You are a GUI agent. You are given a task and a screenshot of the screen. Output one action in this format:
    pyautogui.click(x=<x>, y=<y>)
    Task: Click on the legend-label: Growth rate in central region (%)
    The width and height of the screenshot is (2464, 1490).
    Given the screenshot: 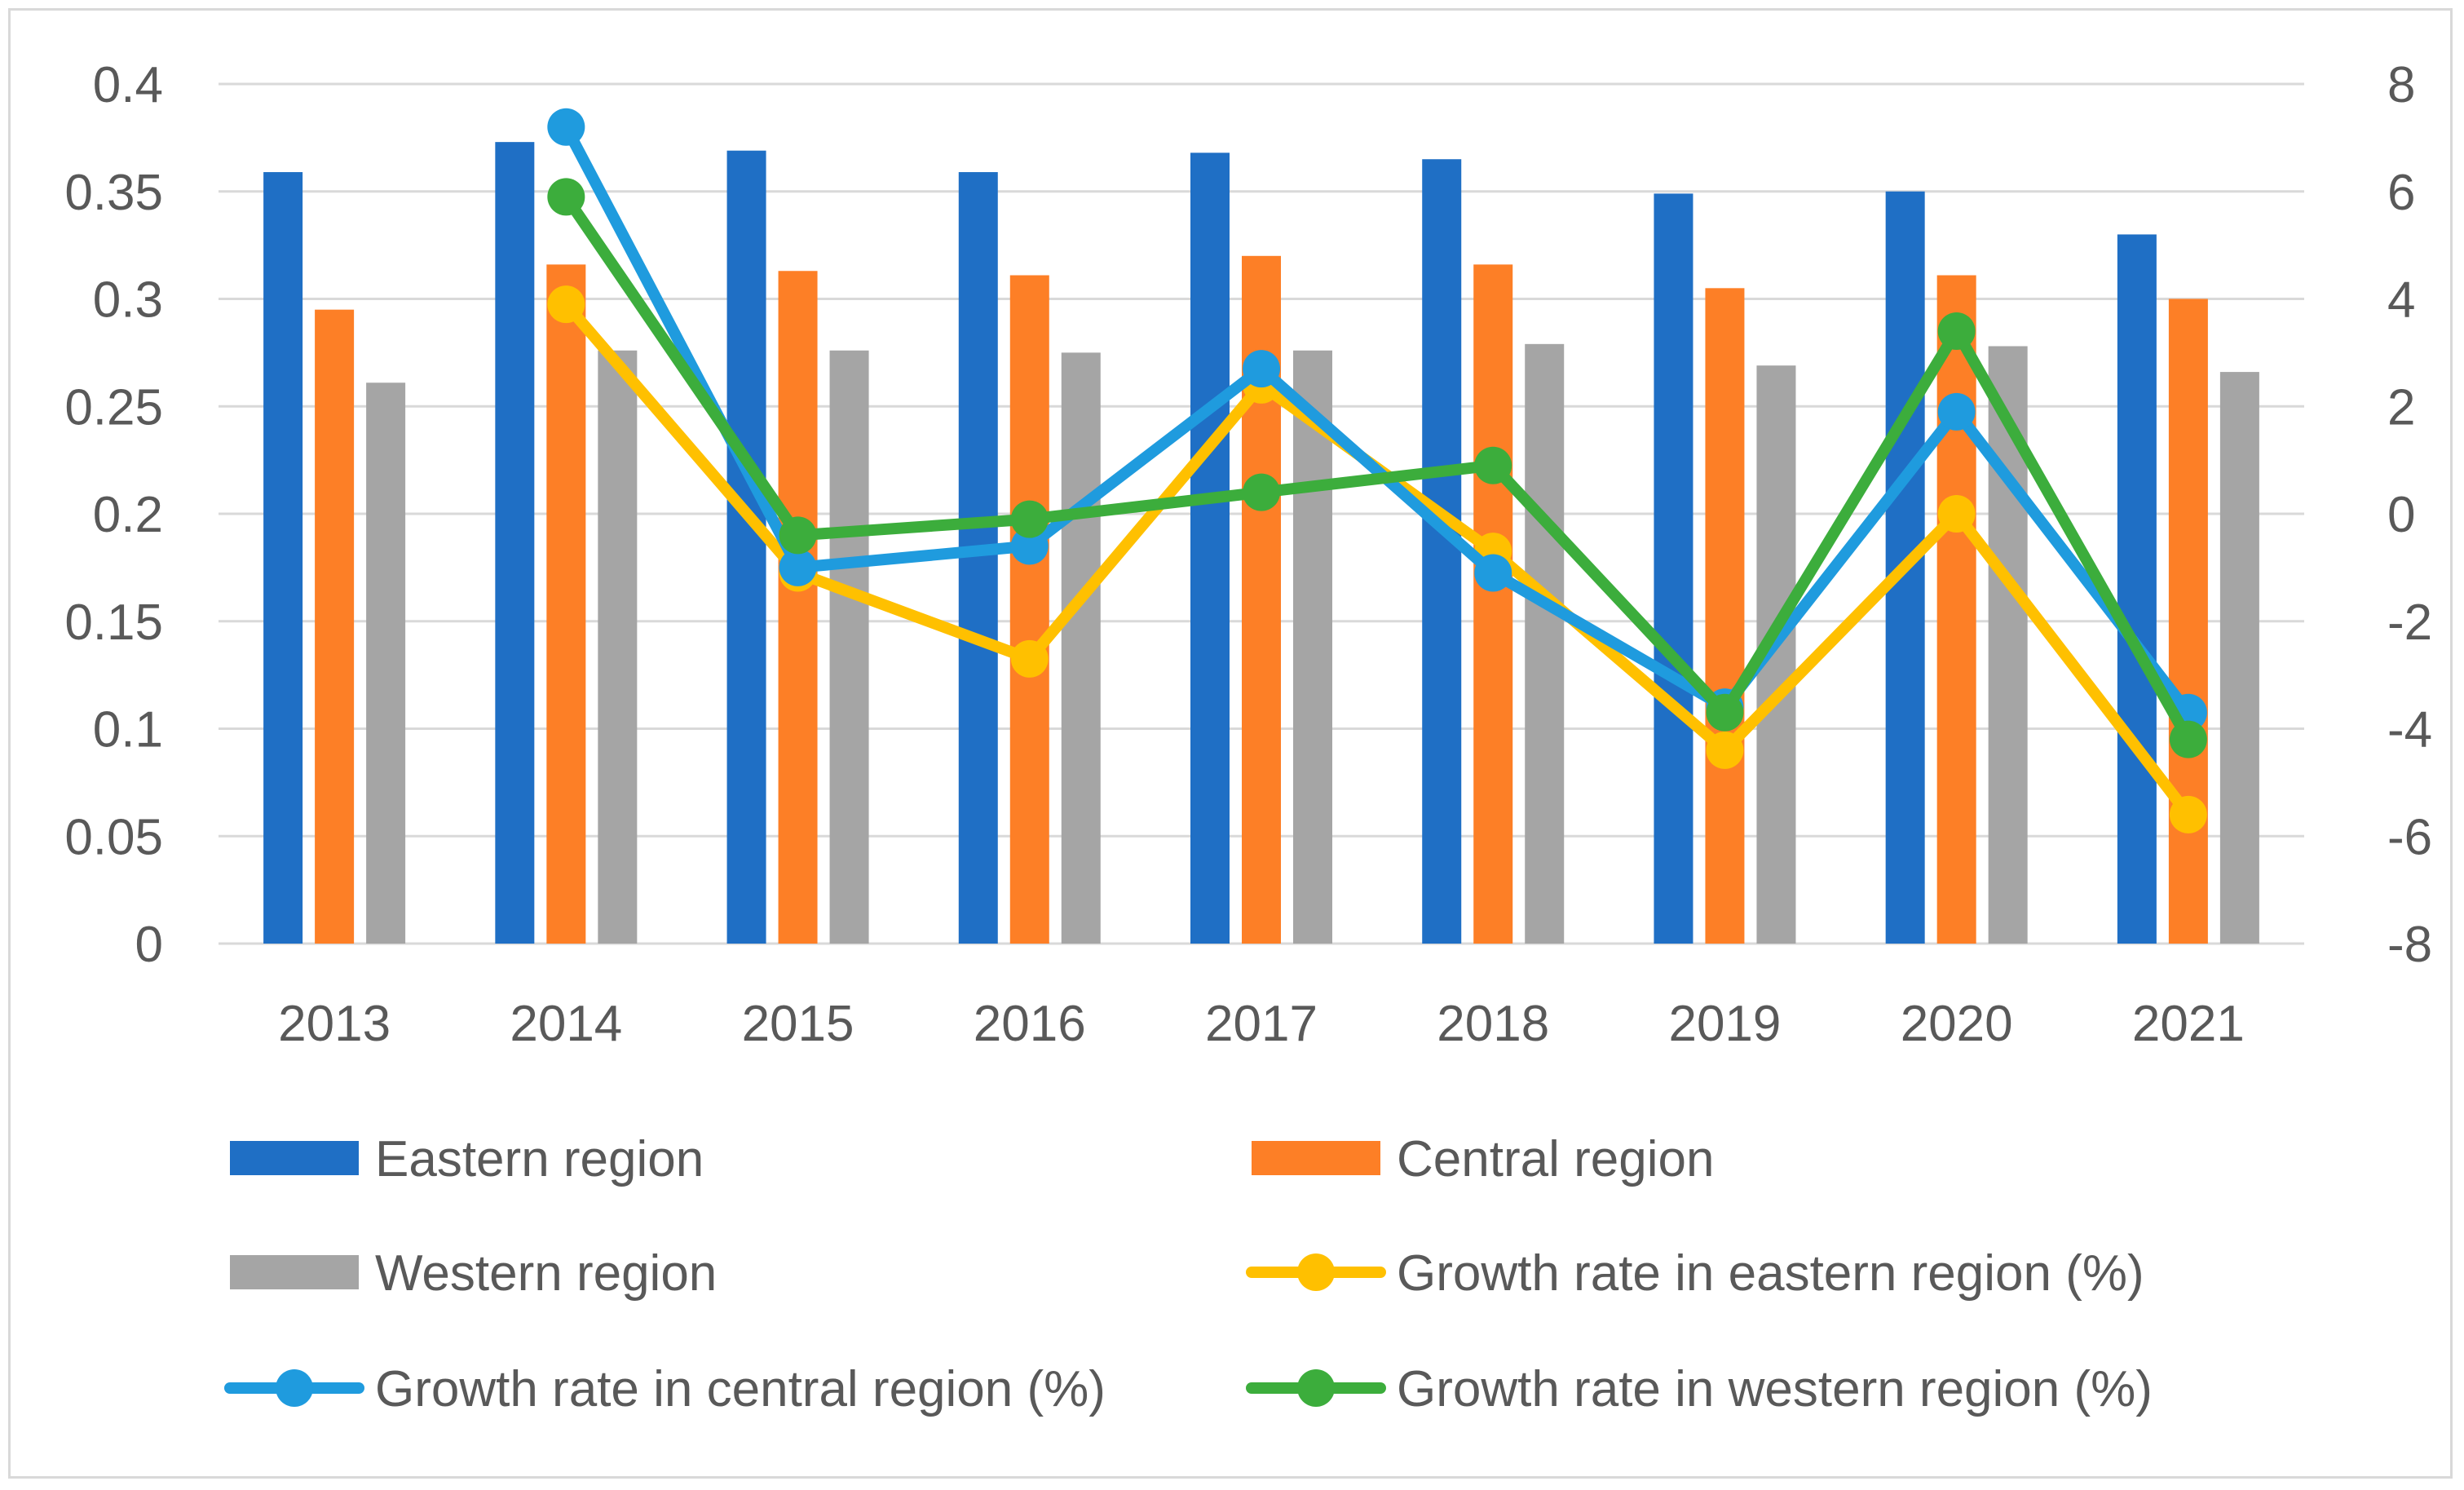 What is the action you would take?
    pyautogui.click(x=740, y=1389)
    